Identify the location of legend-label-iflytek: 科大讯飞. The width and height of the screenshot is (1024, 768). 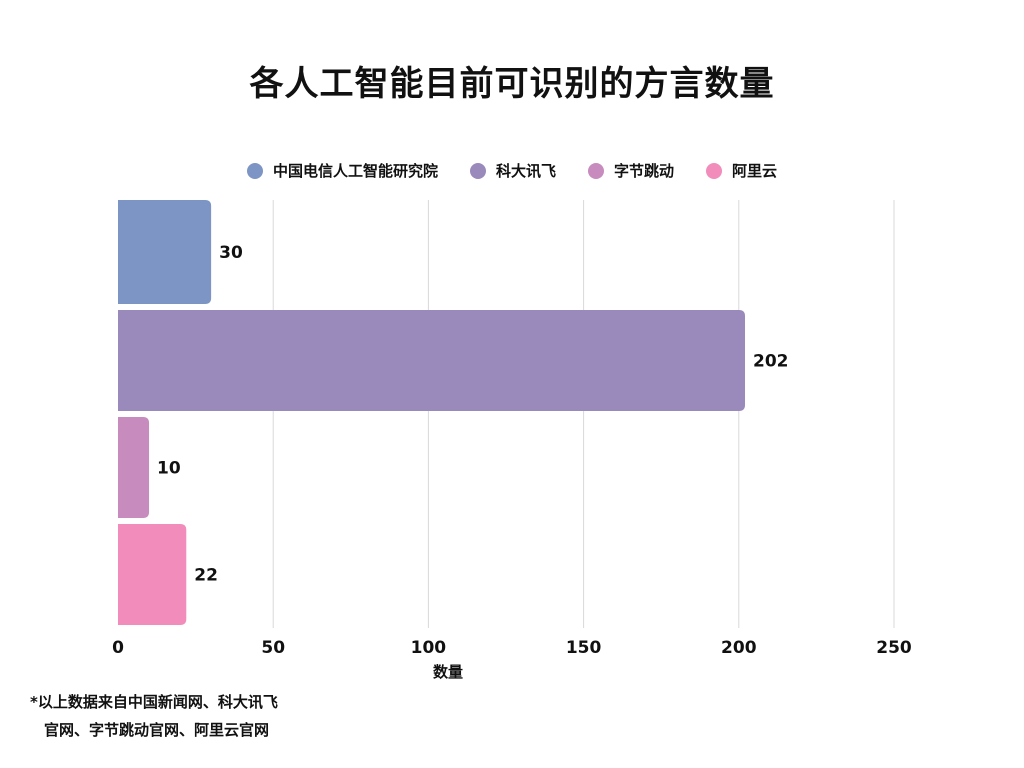
(525, 171).